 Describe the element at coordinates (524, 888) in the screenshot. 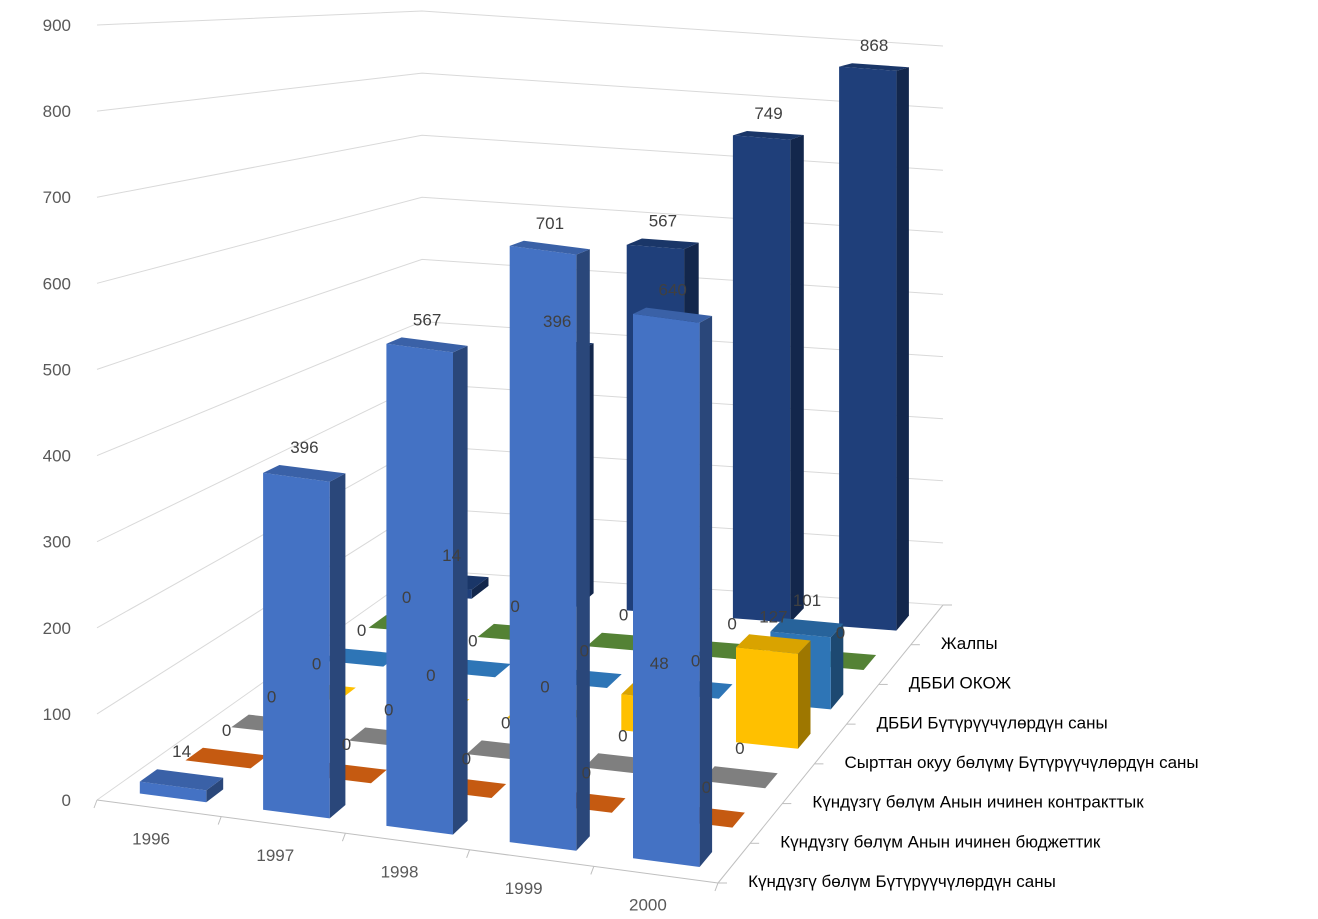

I see `x-tick-label: 1999` at that location.